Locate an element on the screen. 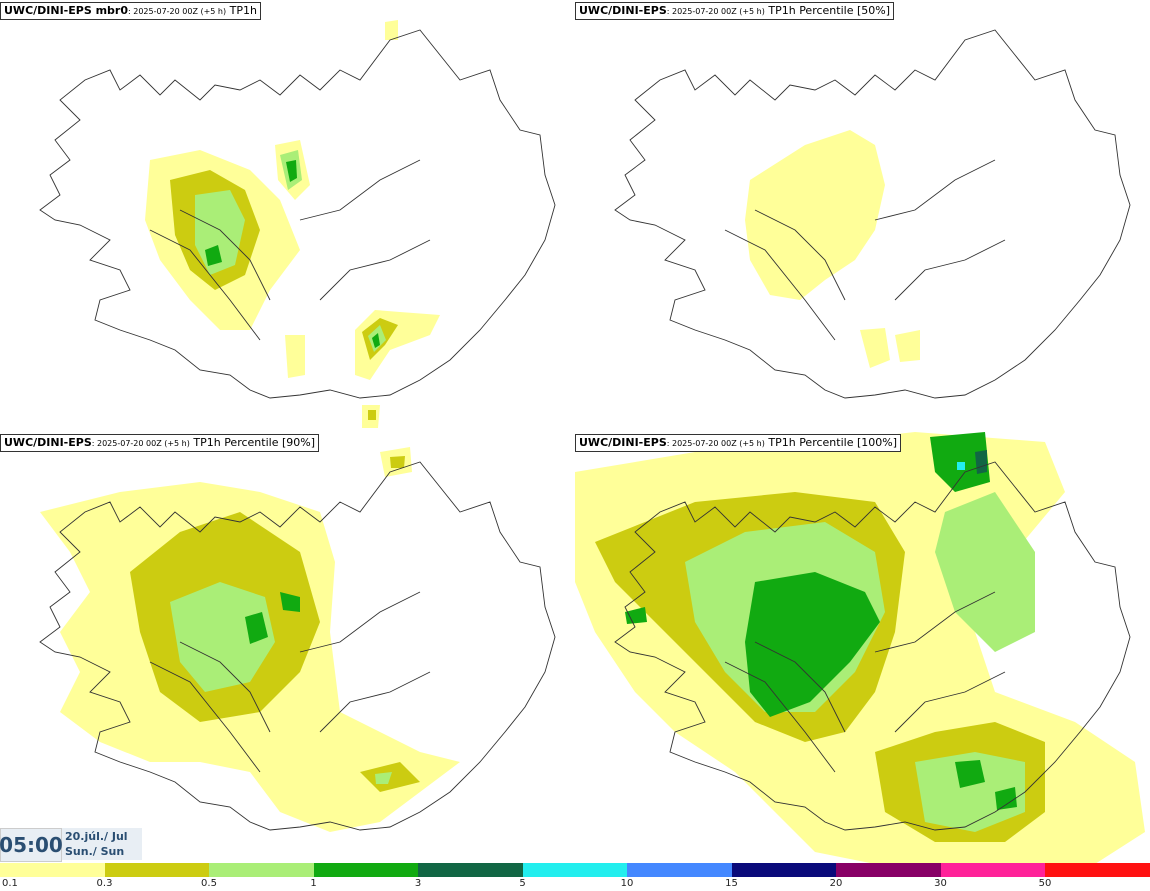  legend-tick-label: 0.1 is located at coordinates (10, 883).